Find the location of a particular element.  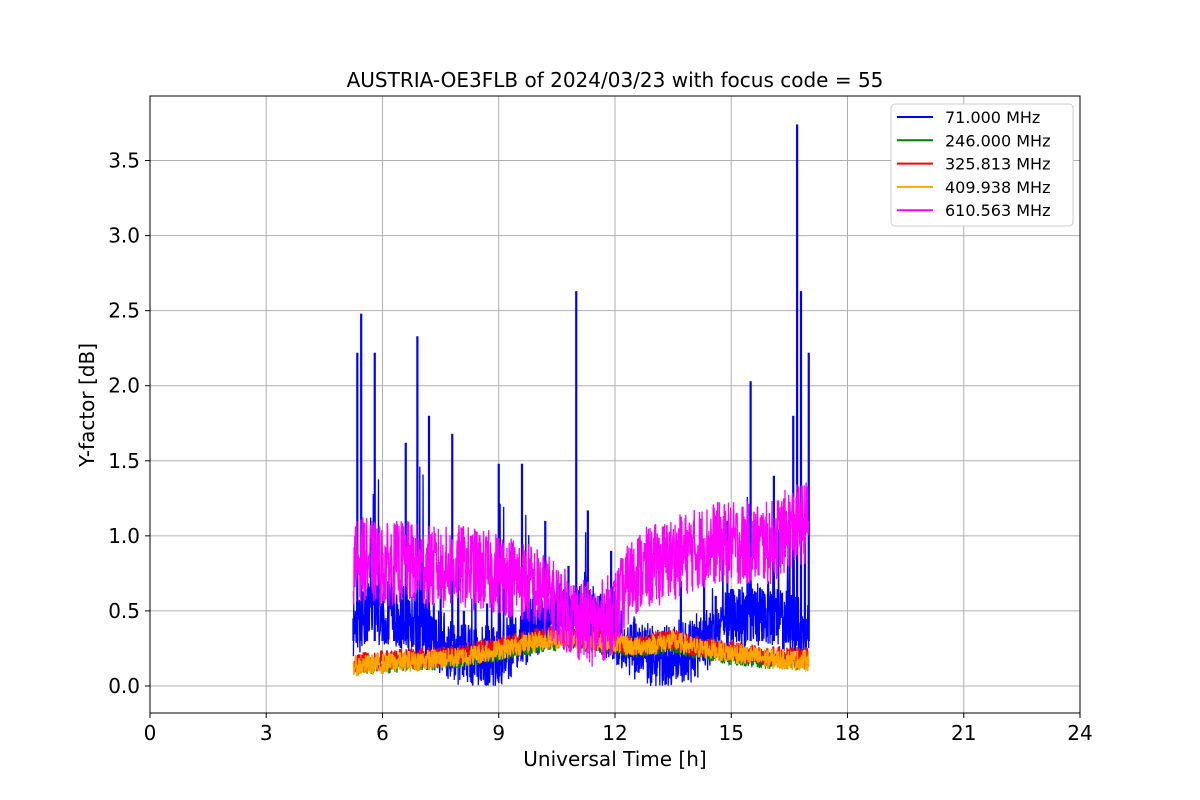

legend-label: 71.000 MHz is located at coordinates (992, 117).